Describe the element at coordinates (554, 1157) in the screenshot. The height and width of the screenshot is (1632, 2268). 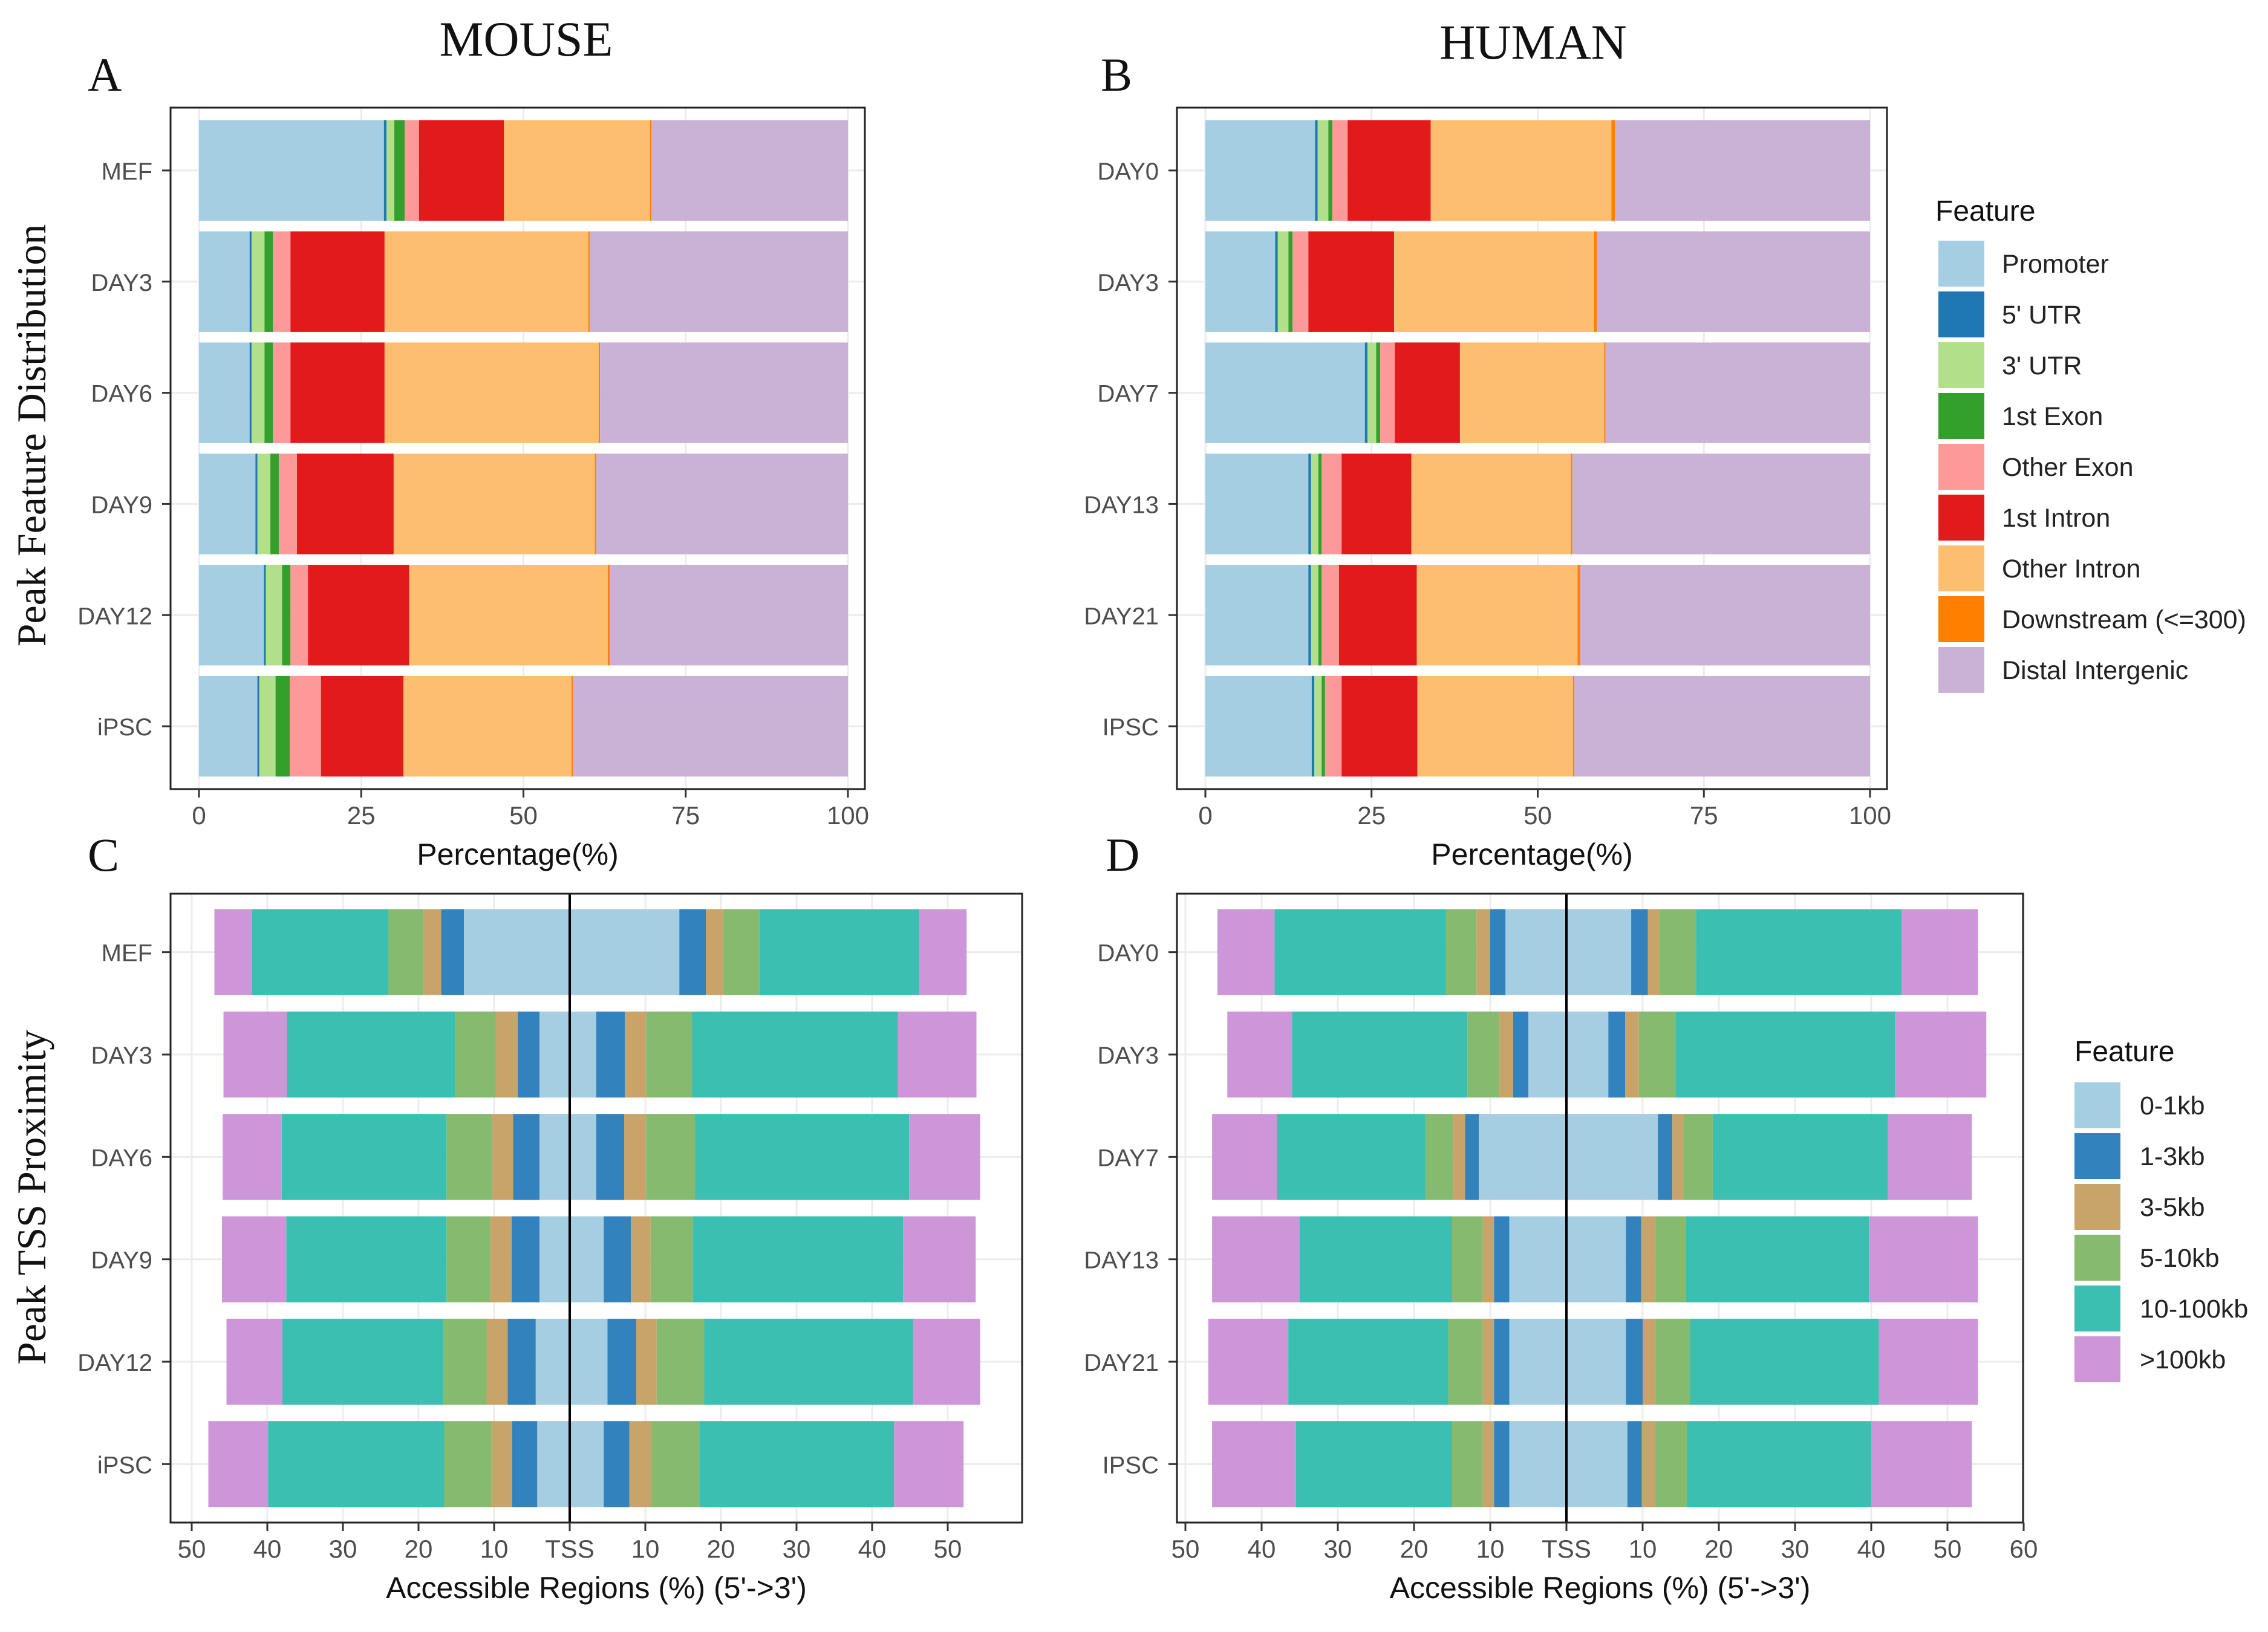
I see `bar-segment-upstream-day6-0-1kb` at that location.